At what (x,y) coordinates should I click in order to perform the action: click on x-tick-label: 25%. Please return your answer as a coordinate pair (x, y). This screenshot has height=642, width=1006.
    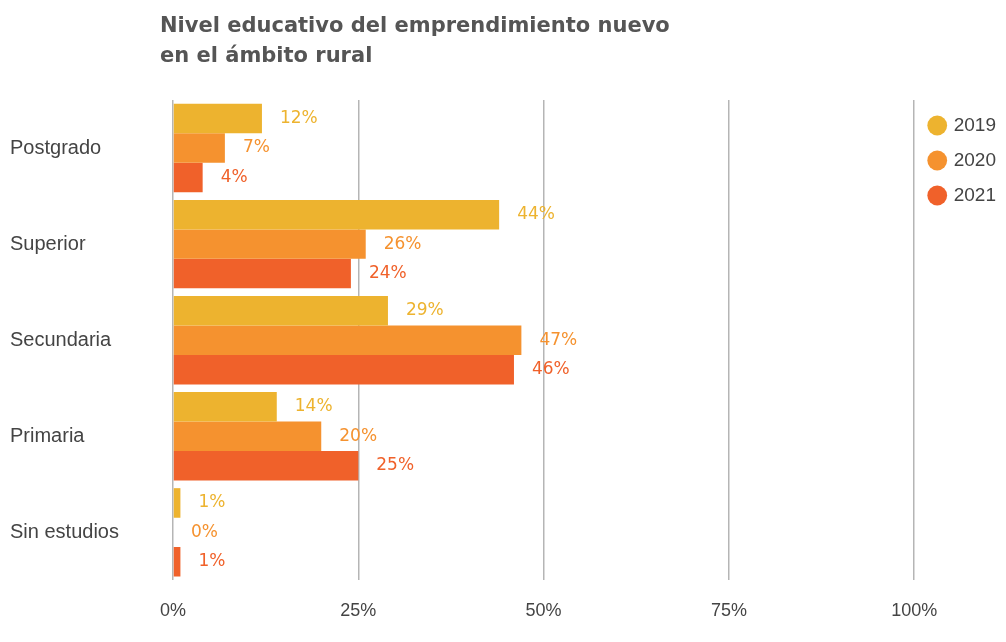
    Looking at the image, I should click on (358, 610).